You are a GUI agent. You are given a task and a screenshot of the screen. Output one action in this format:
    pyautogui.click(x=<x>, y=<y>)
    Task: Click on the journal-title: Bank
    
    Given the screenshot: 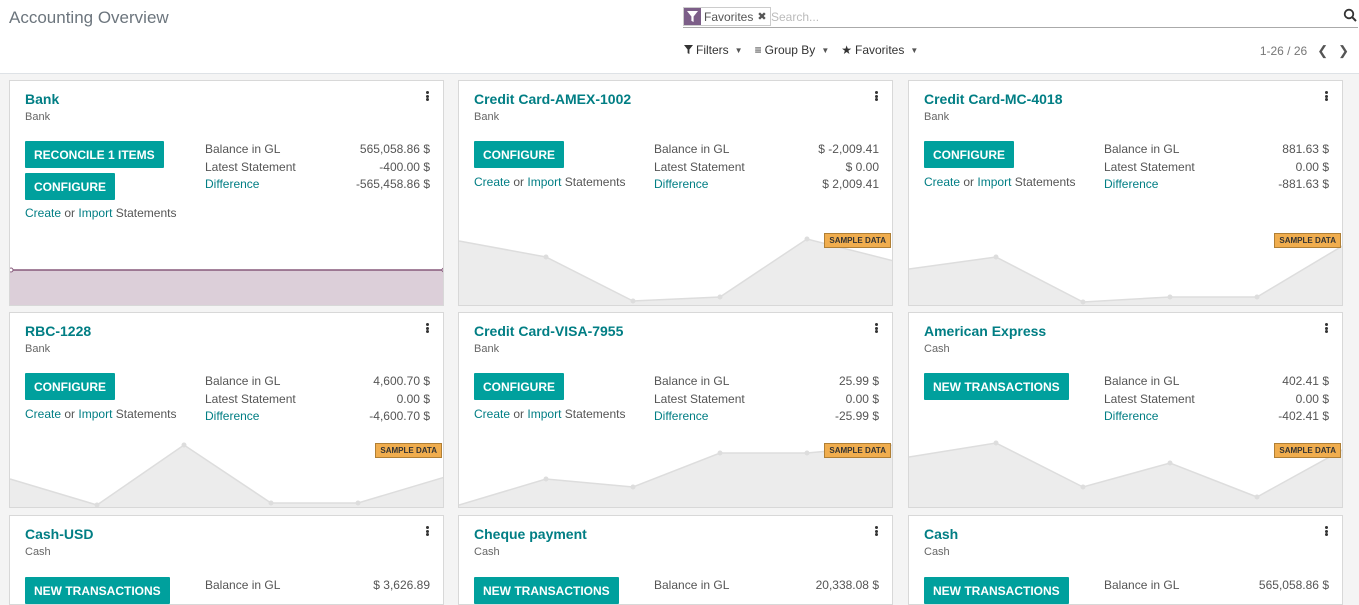 What is the action you would take?
    pyautogui.click(x=42, y=99)
    